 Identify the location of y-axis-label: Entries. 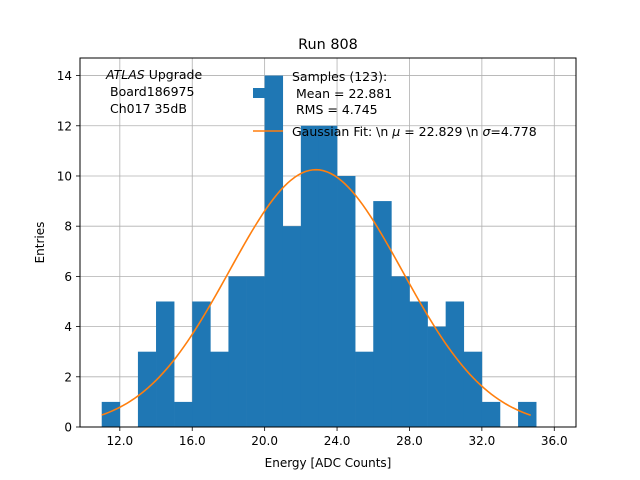
(40, 243).